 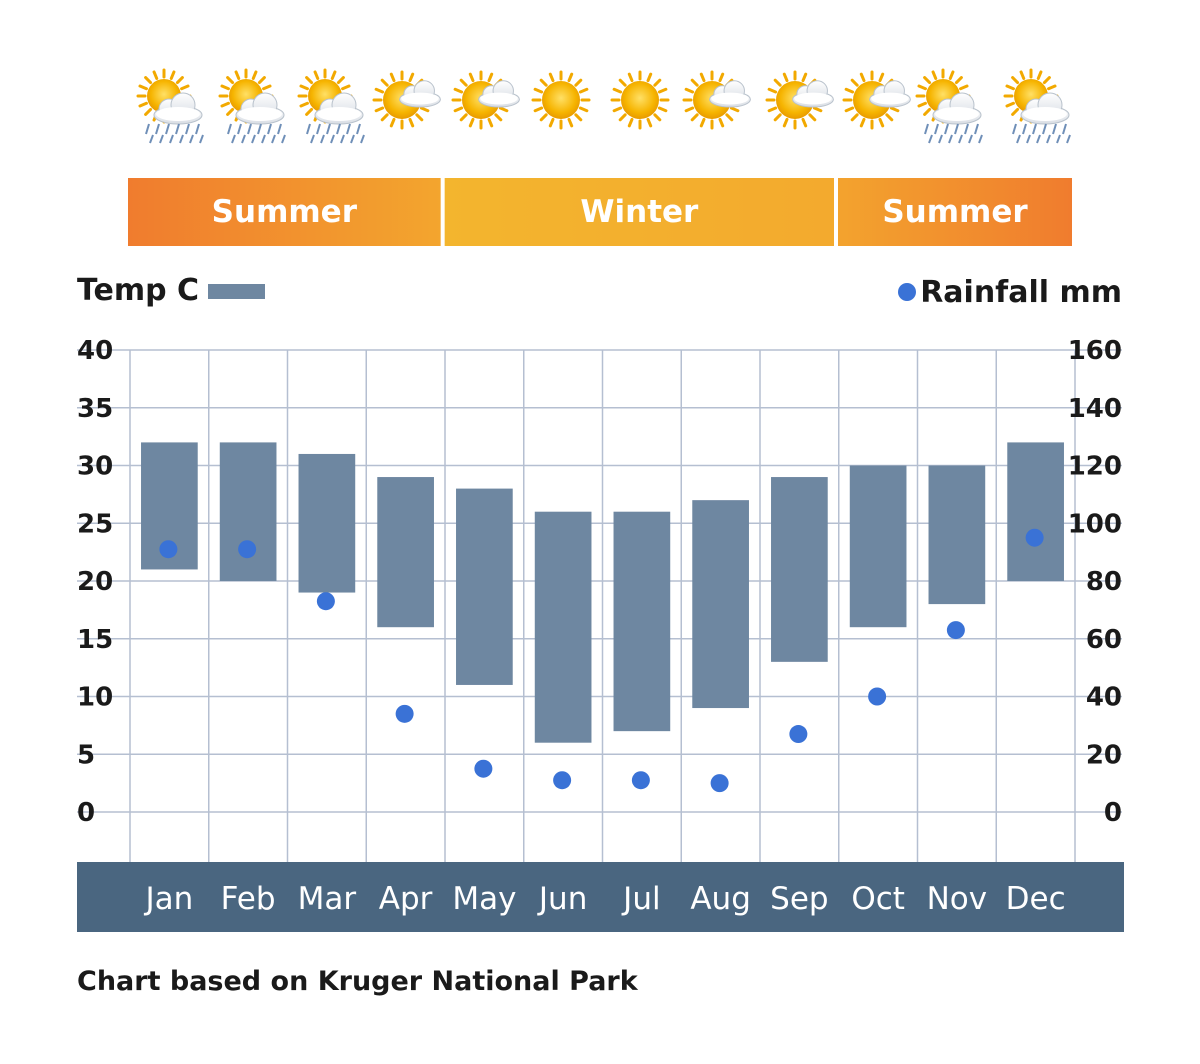 What do you see at coordinates (95, 640) in the screenshot?
I see `y-left-tick-label: 15` at bounding box center [95, 640].